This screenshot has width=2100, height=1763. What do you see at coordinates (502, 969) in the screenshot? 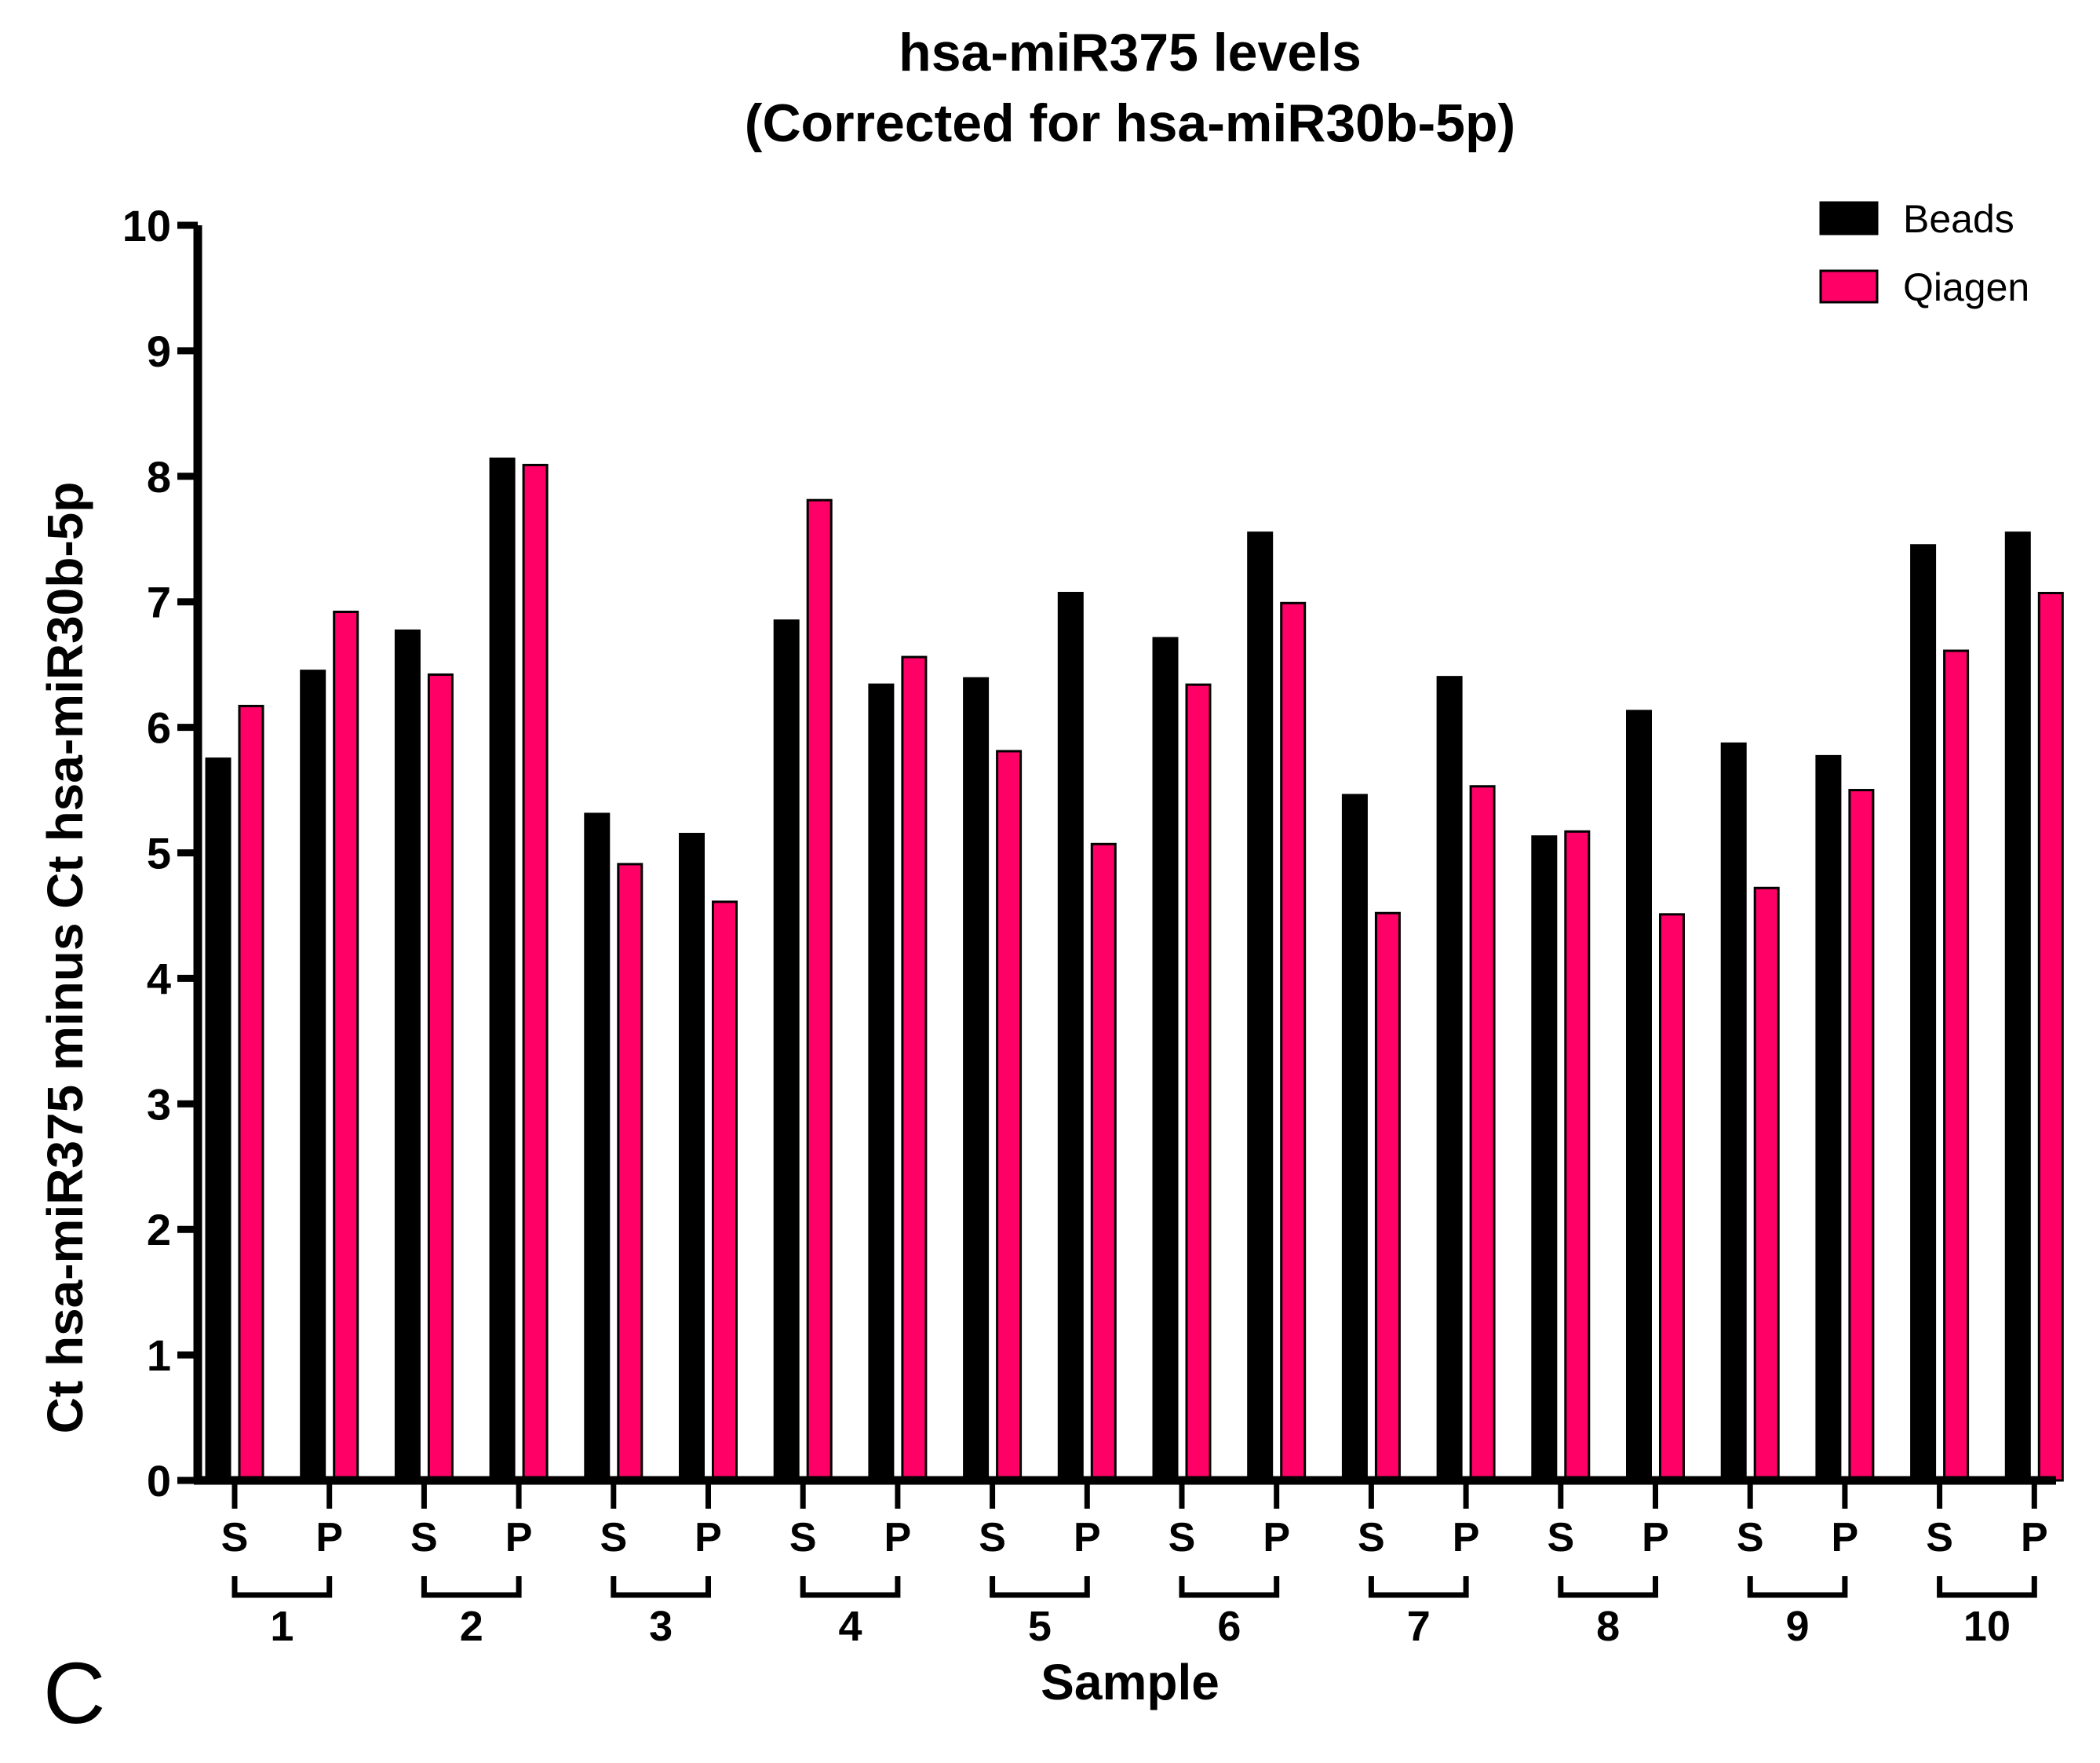
I see `bar-beads-sample-2-P` at bounding box center [502, 969].